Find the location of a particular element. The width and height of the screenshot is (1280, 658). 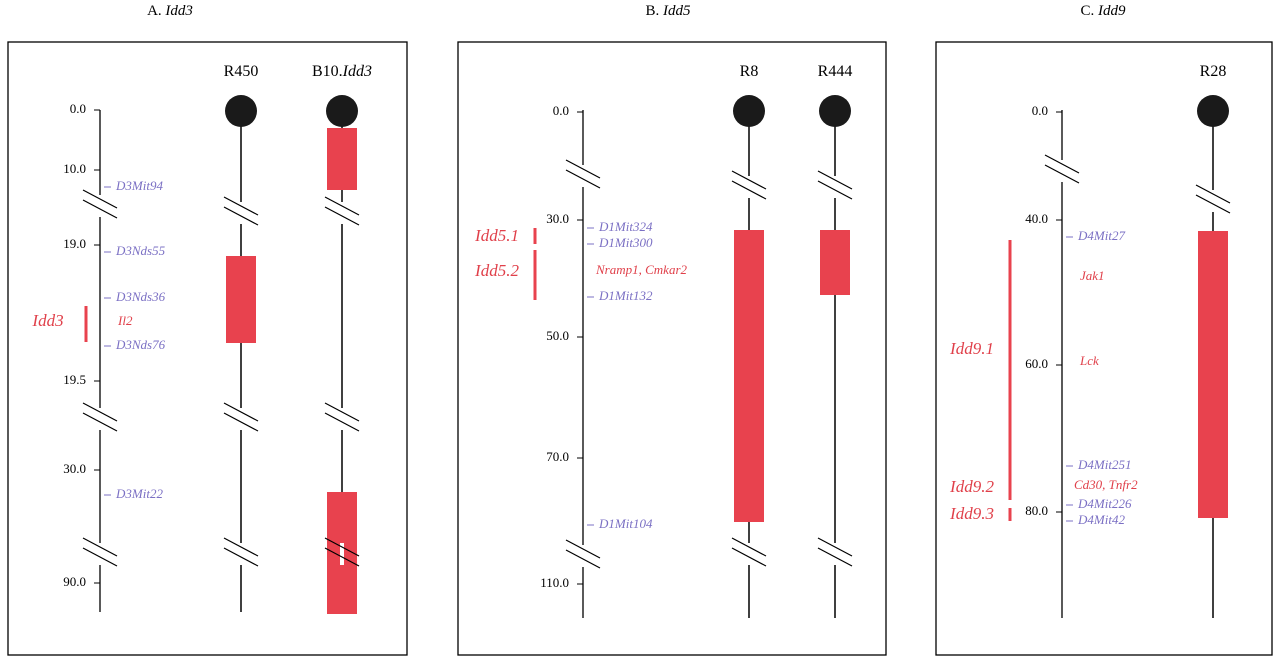

qtl-label: Idd5.2 is located at coordinates (496, 270).